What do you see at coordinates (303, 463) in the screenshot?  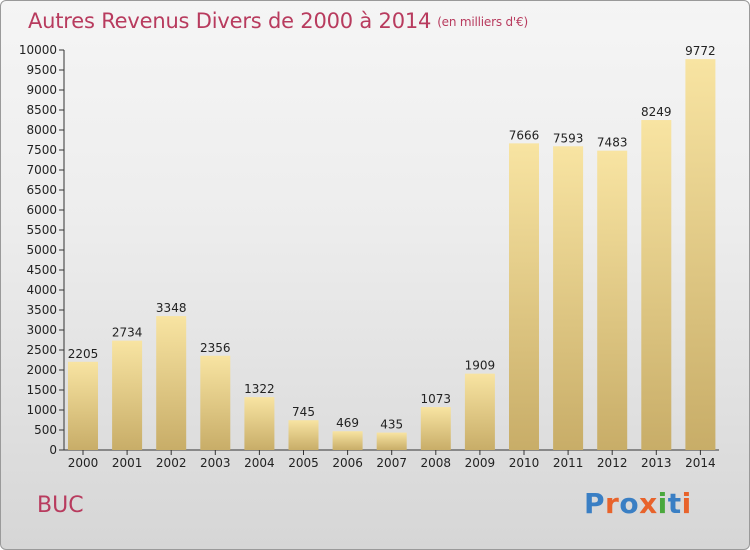 I see `x-tick-label-2005: 2005` at bounding box center [303, 463].